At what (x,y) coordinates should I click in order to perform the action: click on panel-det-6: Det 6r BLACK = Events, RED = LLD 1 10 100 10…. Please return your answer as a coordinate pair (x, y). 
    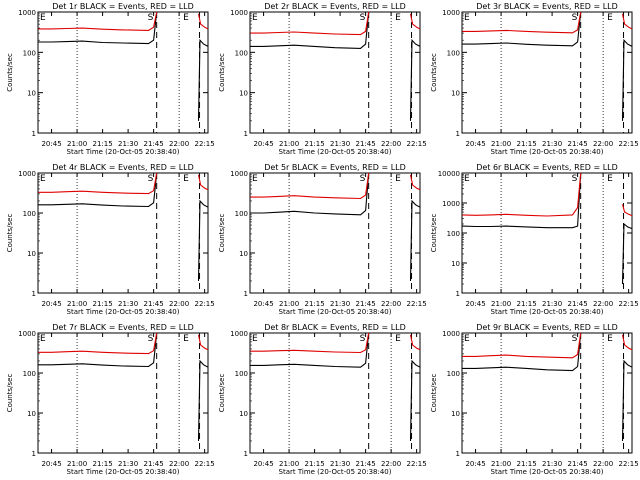
    Looking at the image, I should click on (534, 239).